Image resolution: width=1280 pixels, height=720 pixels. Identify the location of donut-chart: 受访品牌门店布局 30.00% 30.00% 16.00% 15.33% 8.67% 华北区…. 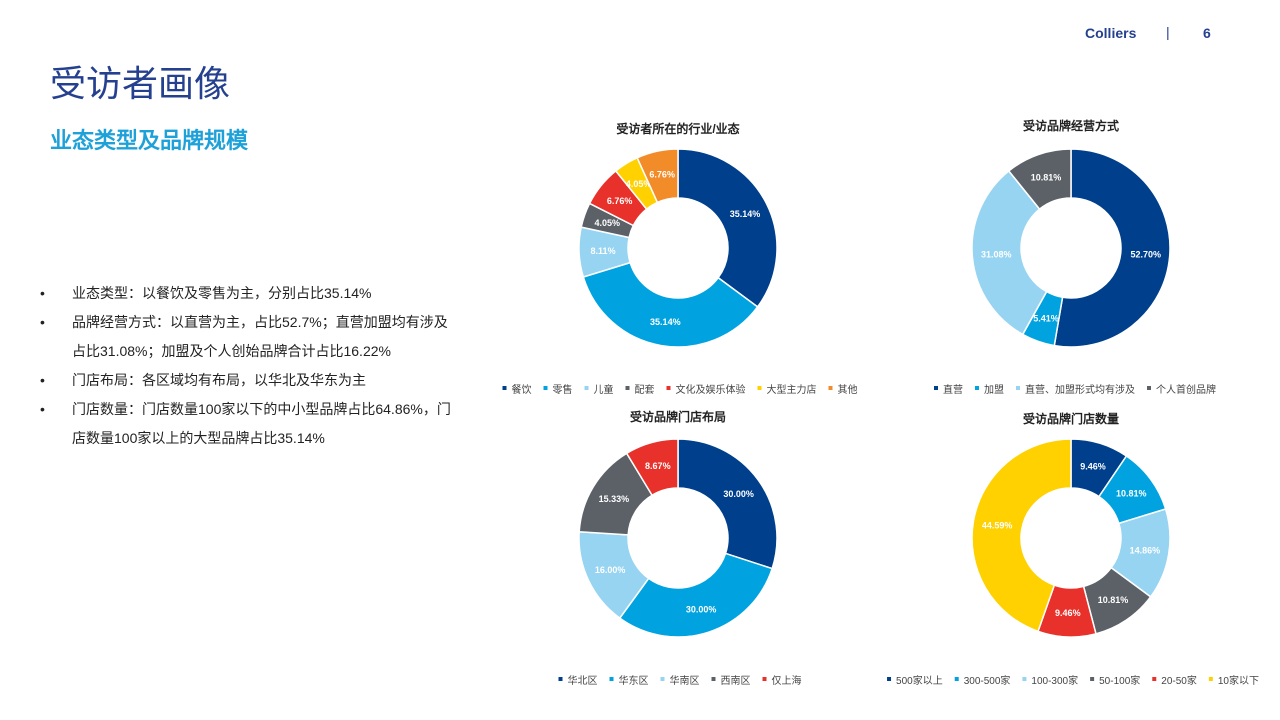
(680, 548).